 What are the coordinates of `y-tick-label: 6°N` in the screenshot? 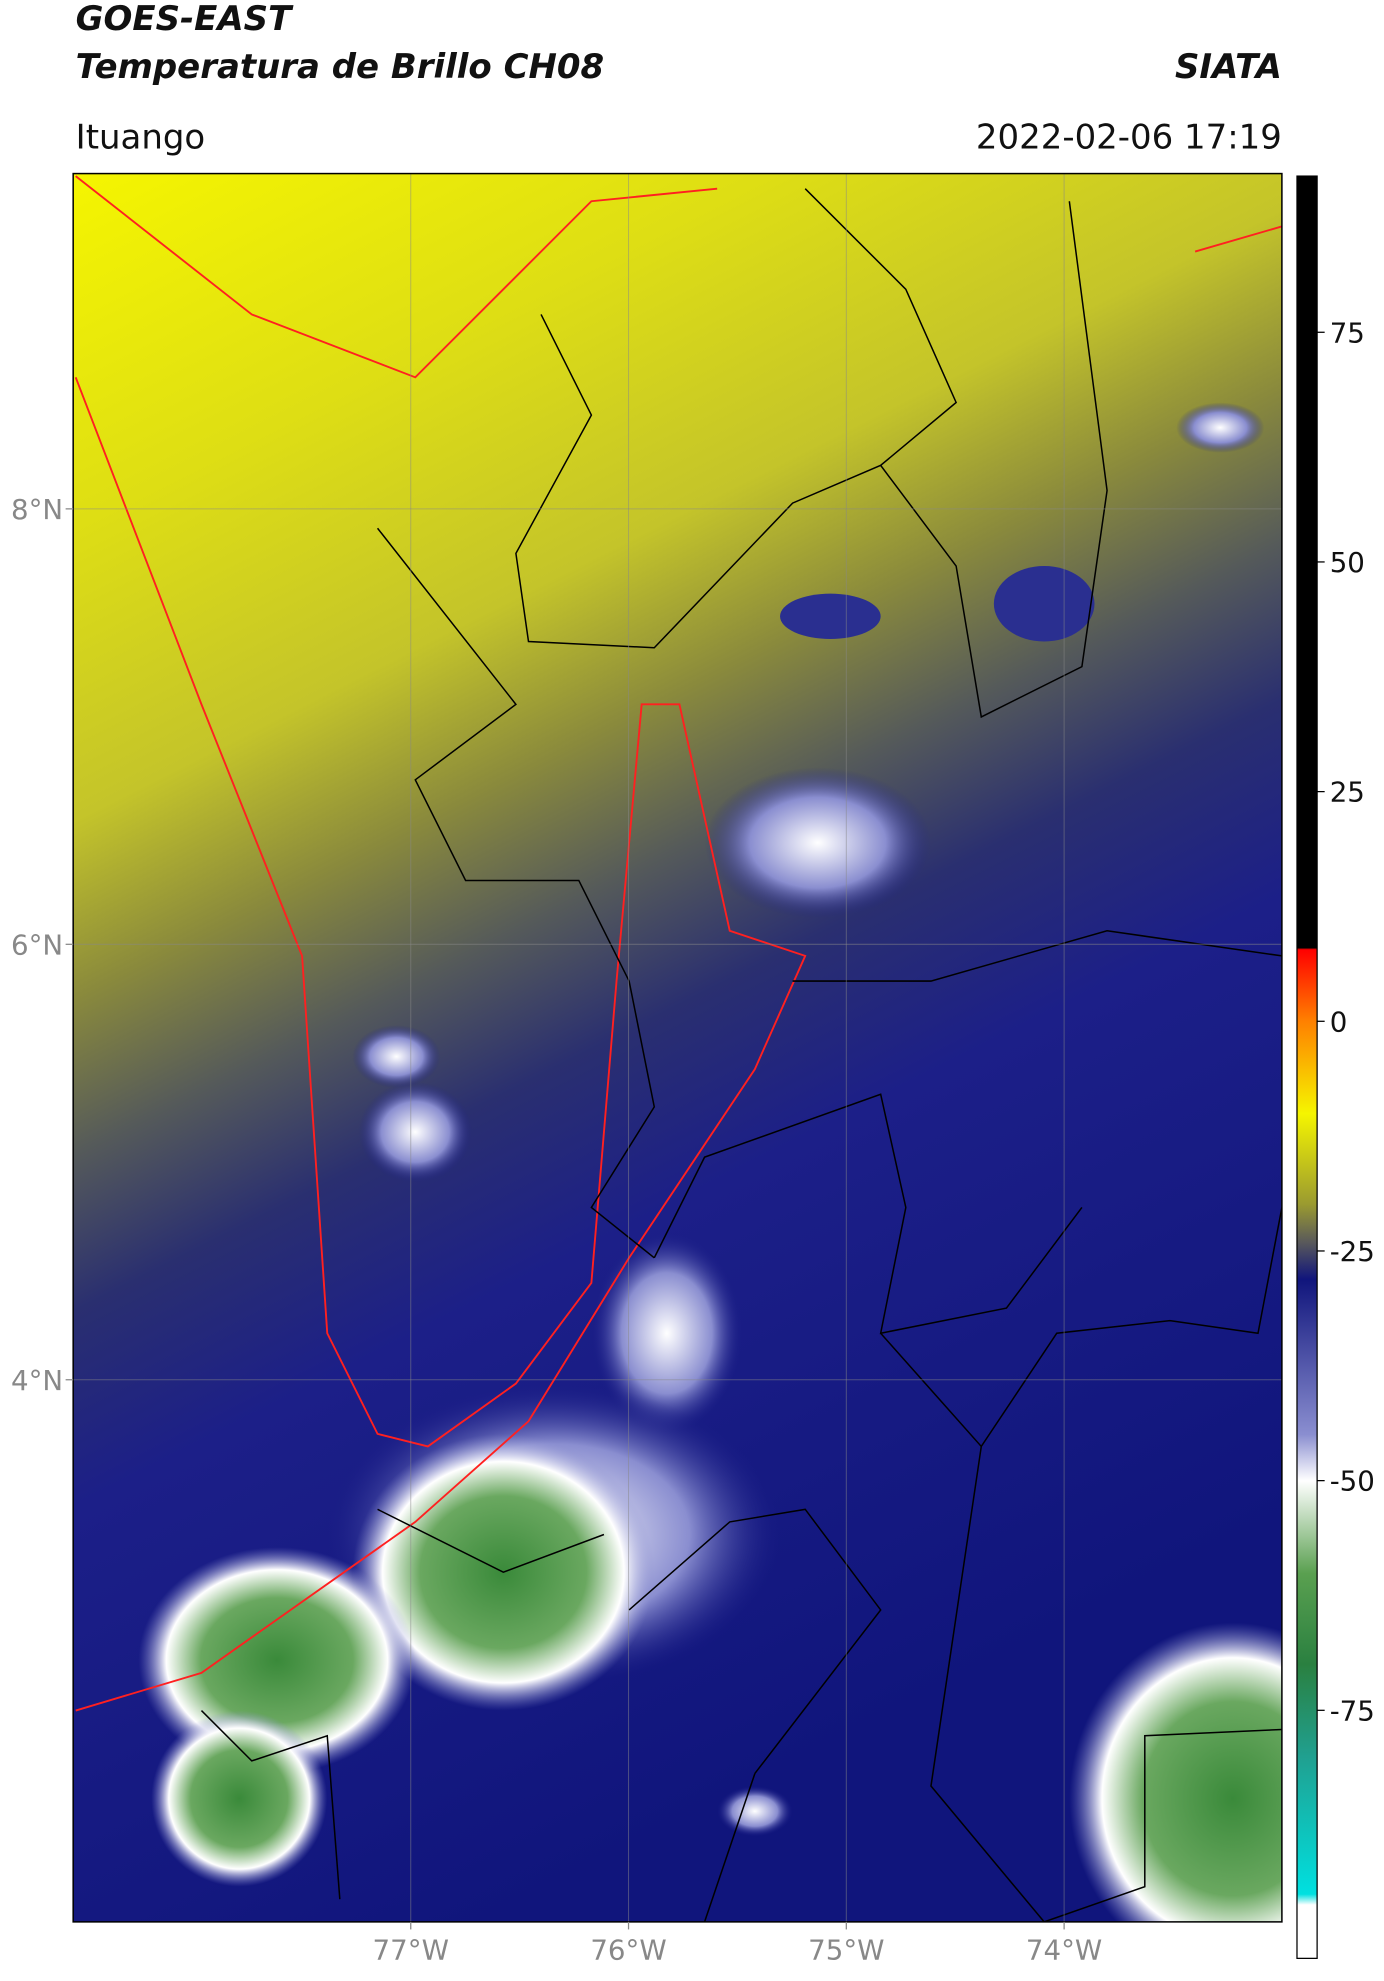 It's located at (37, 944).